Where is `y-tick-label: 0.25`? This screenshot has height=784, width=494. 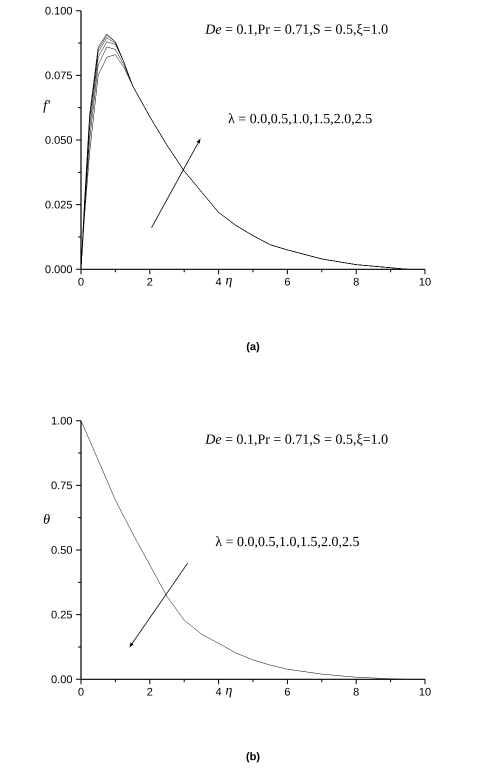
y-tick-label: 0.25 is located at coordinates (61, 614).